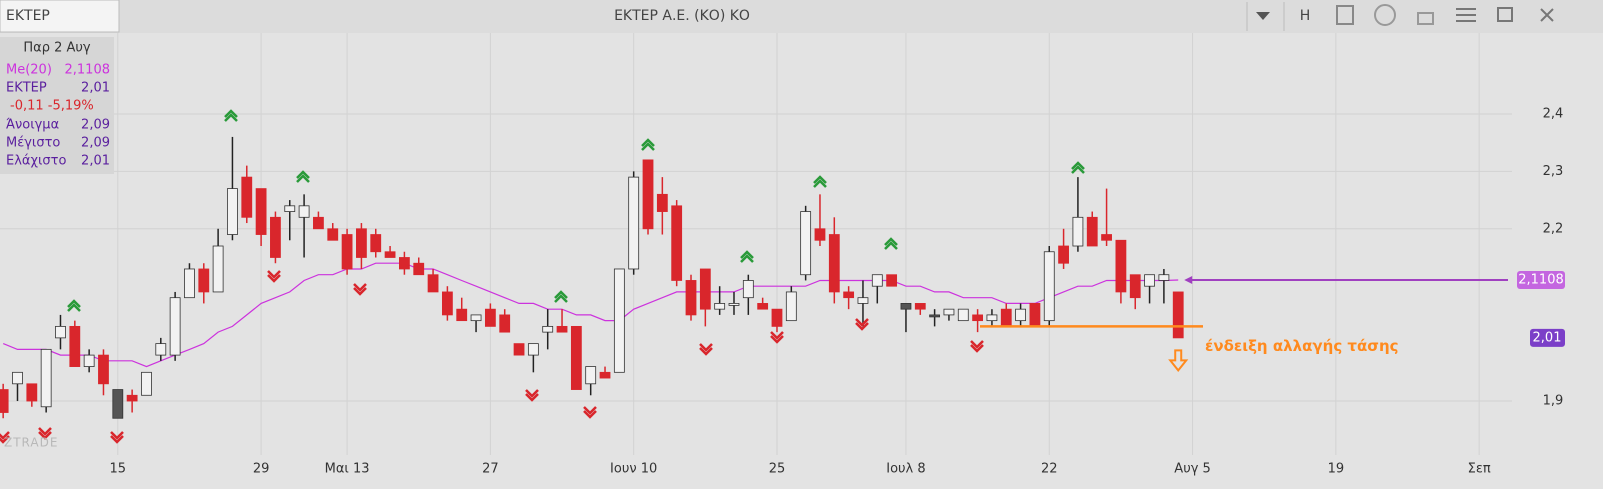  Describe the element at coordinates (1505, 14) in the screenshot. I see `restore-button` at that location.